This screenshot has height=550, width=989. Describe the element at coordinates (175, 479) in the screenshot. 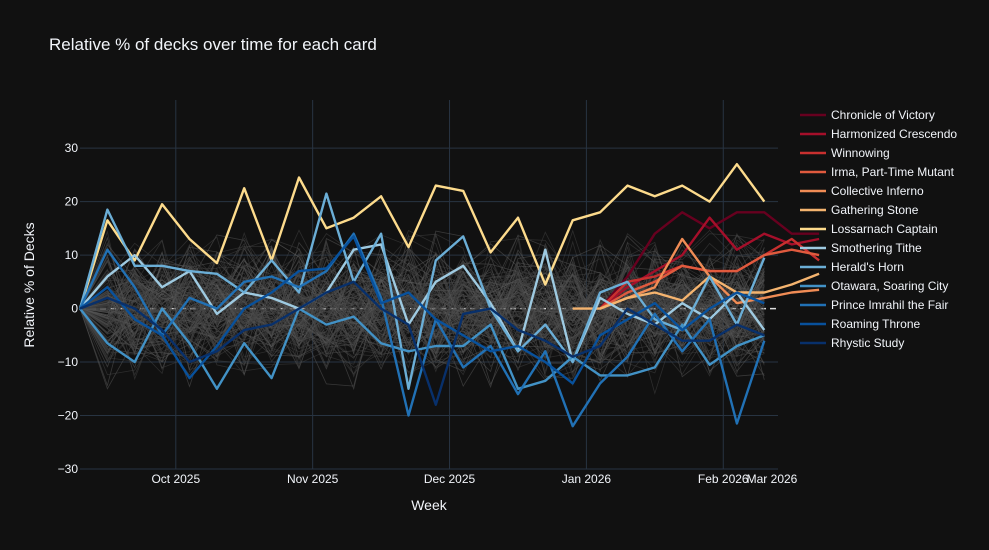

I see `x-tick-label: Oct 2025` at that location.